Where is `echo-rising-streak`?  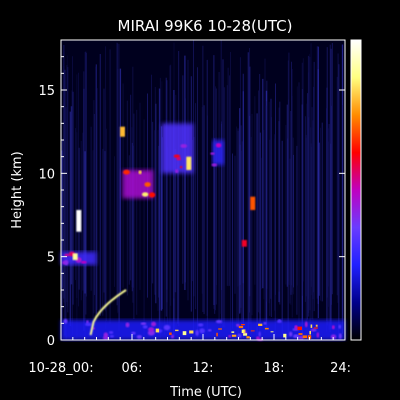 echo-rising-streak is located at coordinates (108, 312).